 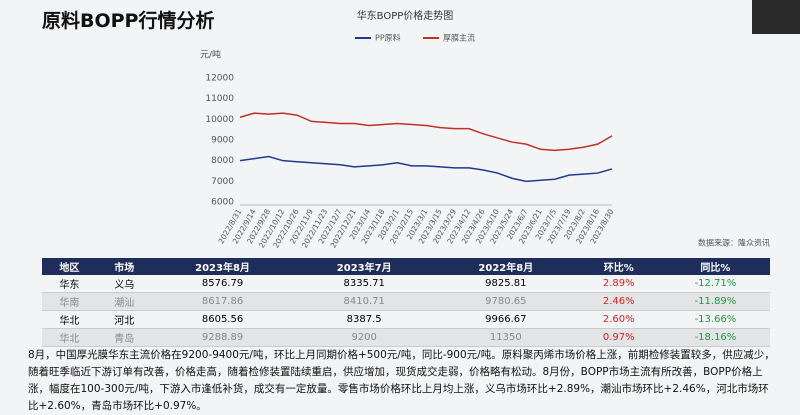 What do you see at coordinates (388, 38) in the screenshot?
I see `legend-label: PP原料` at bounding box center [388, 38].